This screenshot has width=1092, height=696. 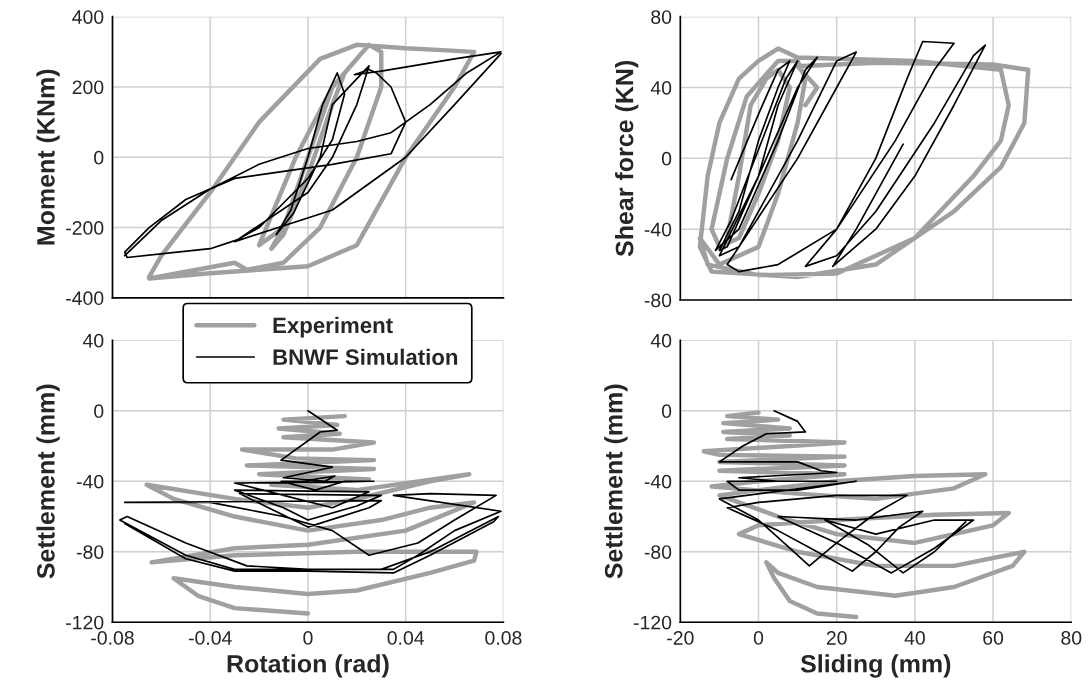 What do you see at coordinates (406, 638) in the screenshot?
I see `x-tick-label: 0.04` at bounding box center [406, 638].